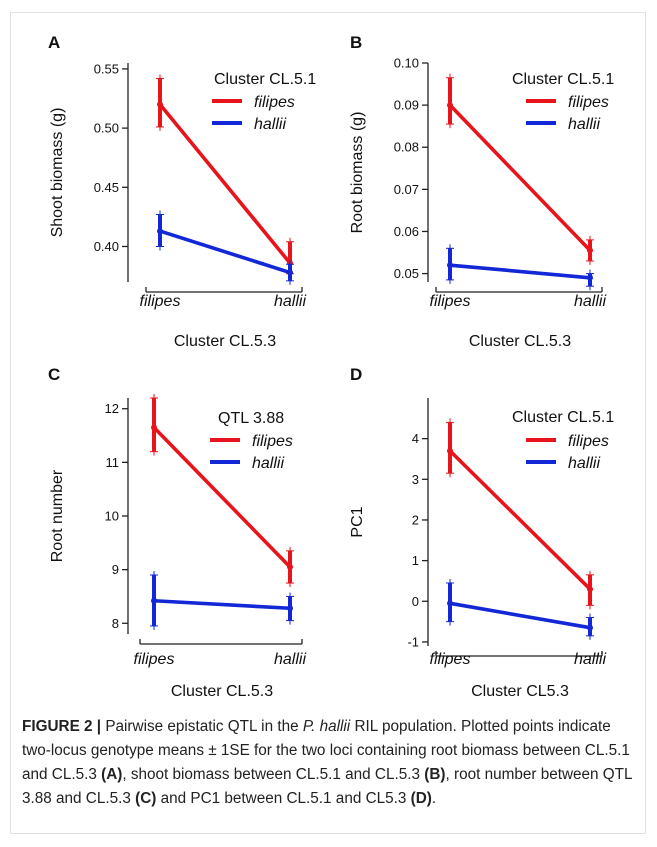 This screenshot has width=657, height=847. What do you see at coordinates (54, 374) in the screenshot?
I see `panel-label: C` at bounding box center [54, 374].